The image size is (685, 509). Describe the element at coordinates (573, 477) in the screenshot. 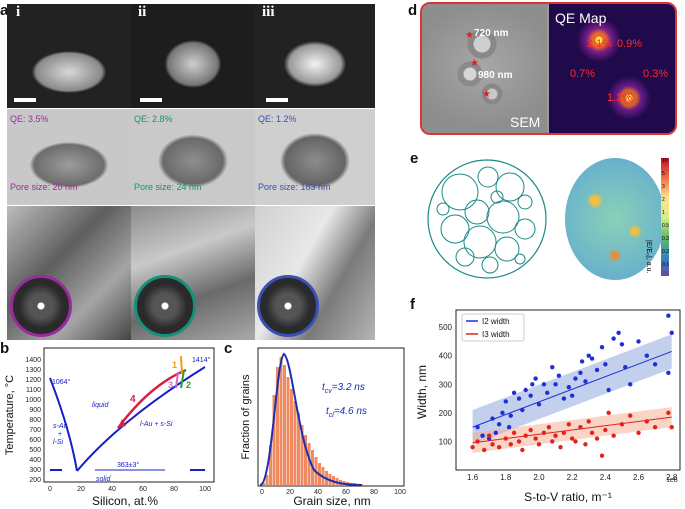

I see `x-tick-label: 2.2` at that location.